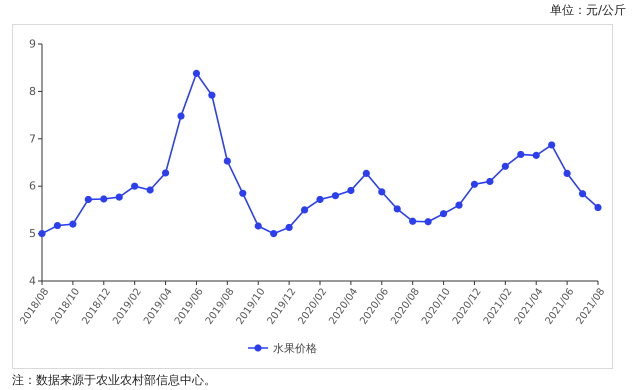 This screenshot has width=640, height=390. What do you see at coordinates (295, 348) in the screenshot?
I see `legend-label: 水果价格` at bounding box center [295, 348].